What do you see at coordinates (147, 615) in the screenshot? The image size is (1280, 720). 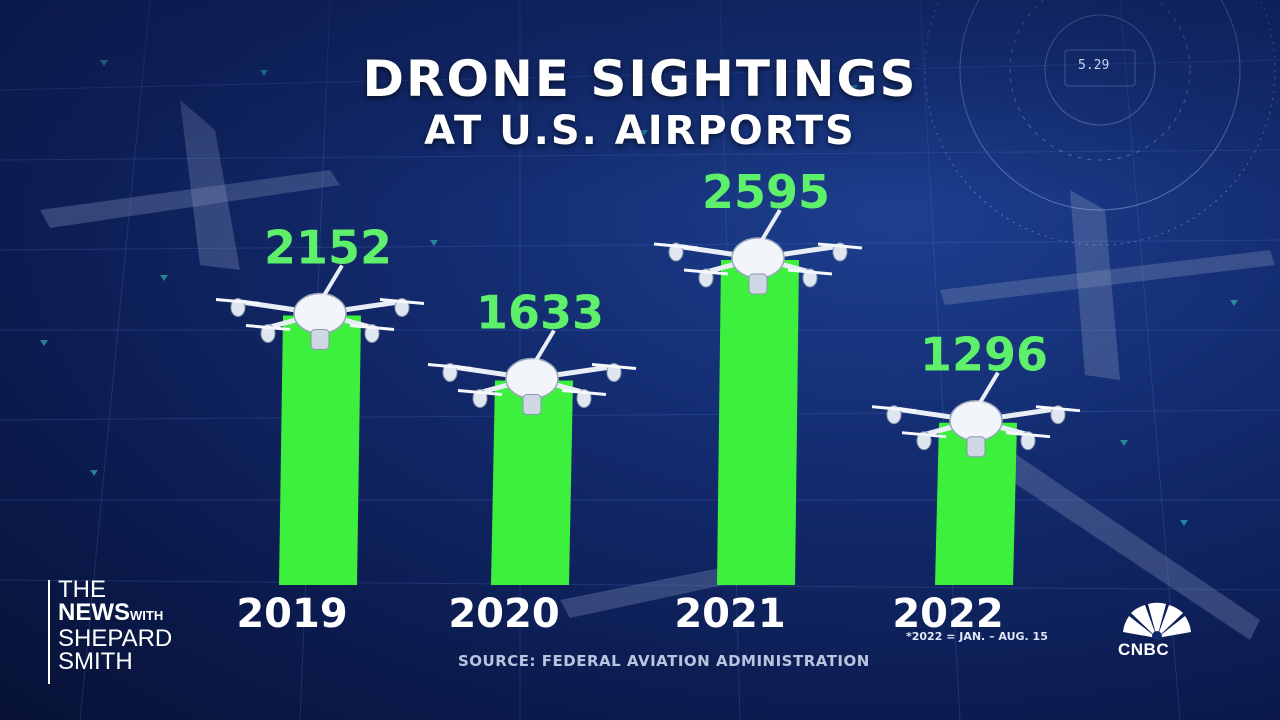 I see `show-logo-with: WITH` at bounding box center [147, 615].